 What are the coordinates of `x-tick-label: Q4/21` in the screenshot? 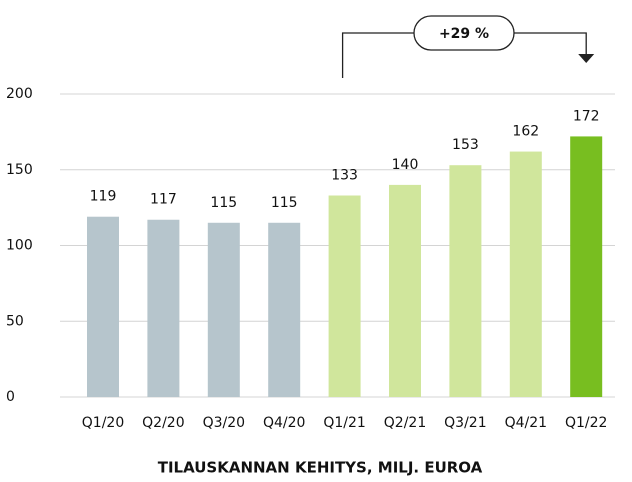 It's located at (526, 423).